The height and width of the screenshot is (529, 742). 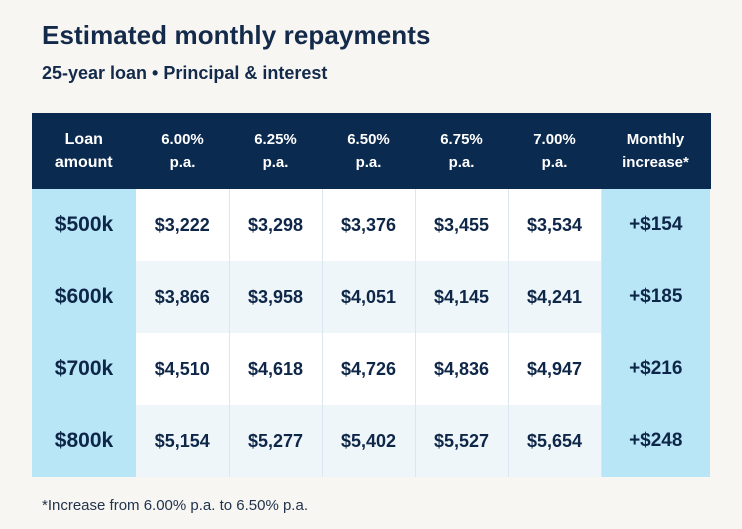 What do you see at coordinates (182, 139) in the screenshot?
I see `column-header-line: 6.00%` at bounding box center [182, 139].